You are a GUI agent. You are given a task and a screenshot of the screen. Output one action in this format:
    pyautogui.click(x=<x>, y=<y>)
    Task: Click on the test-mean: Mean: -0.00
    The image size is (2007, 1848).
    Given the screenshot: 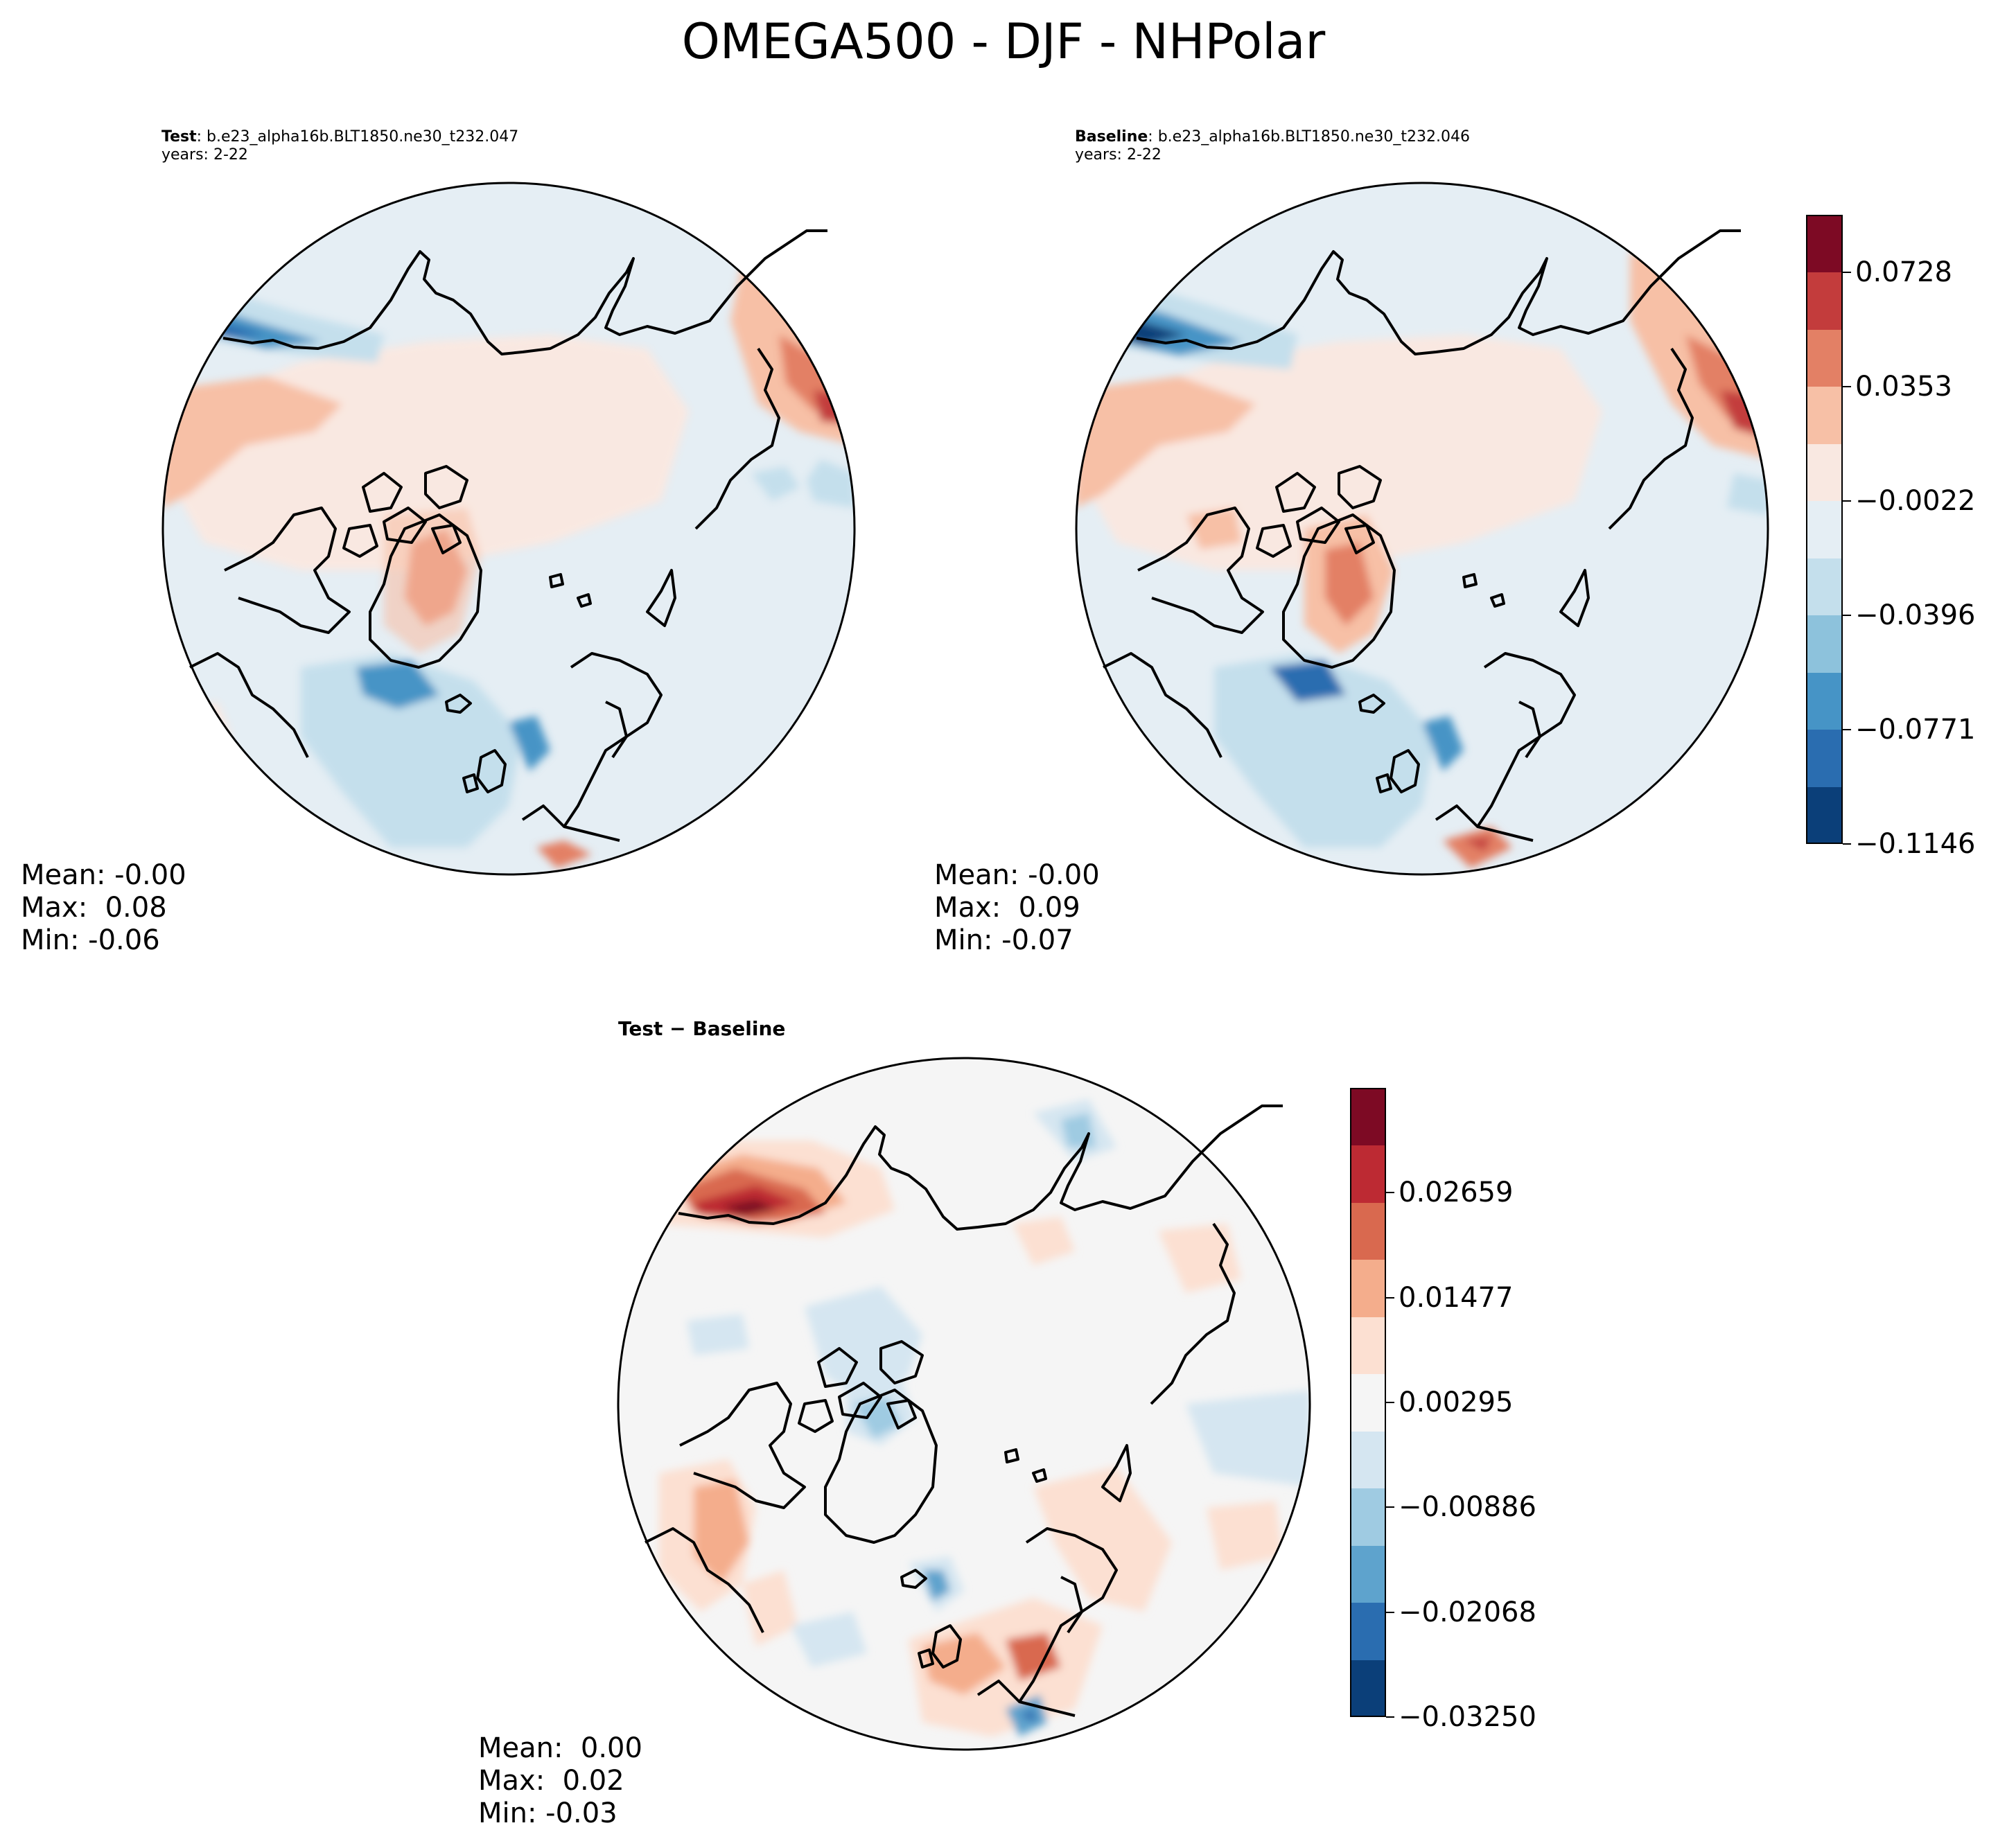 What is the action you would take?
    pyautogui.click(x=103, y=875)
    